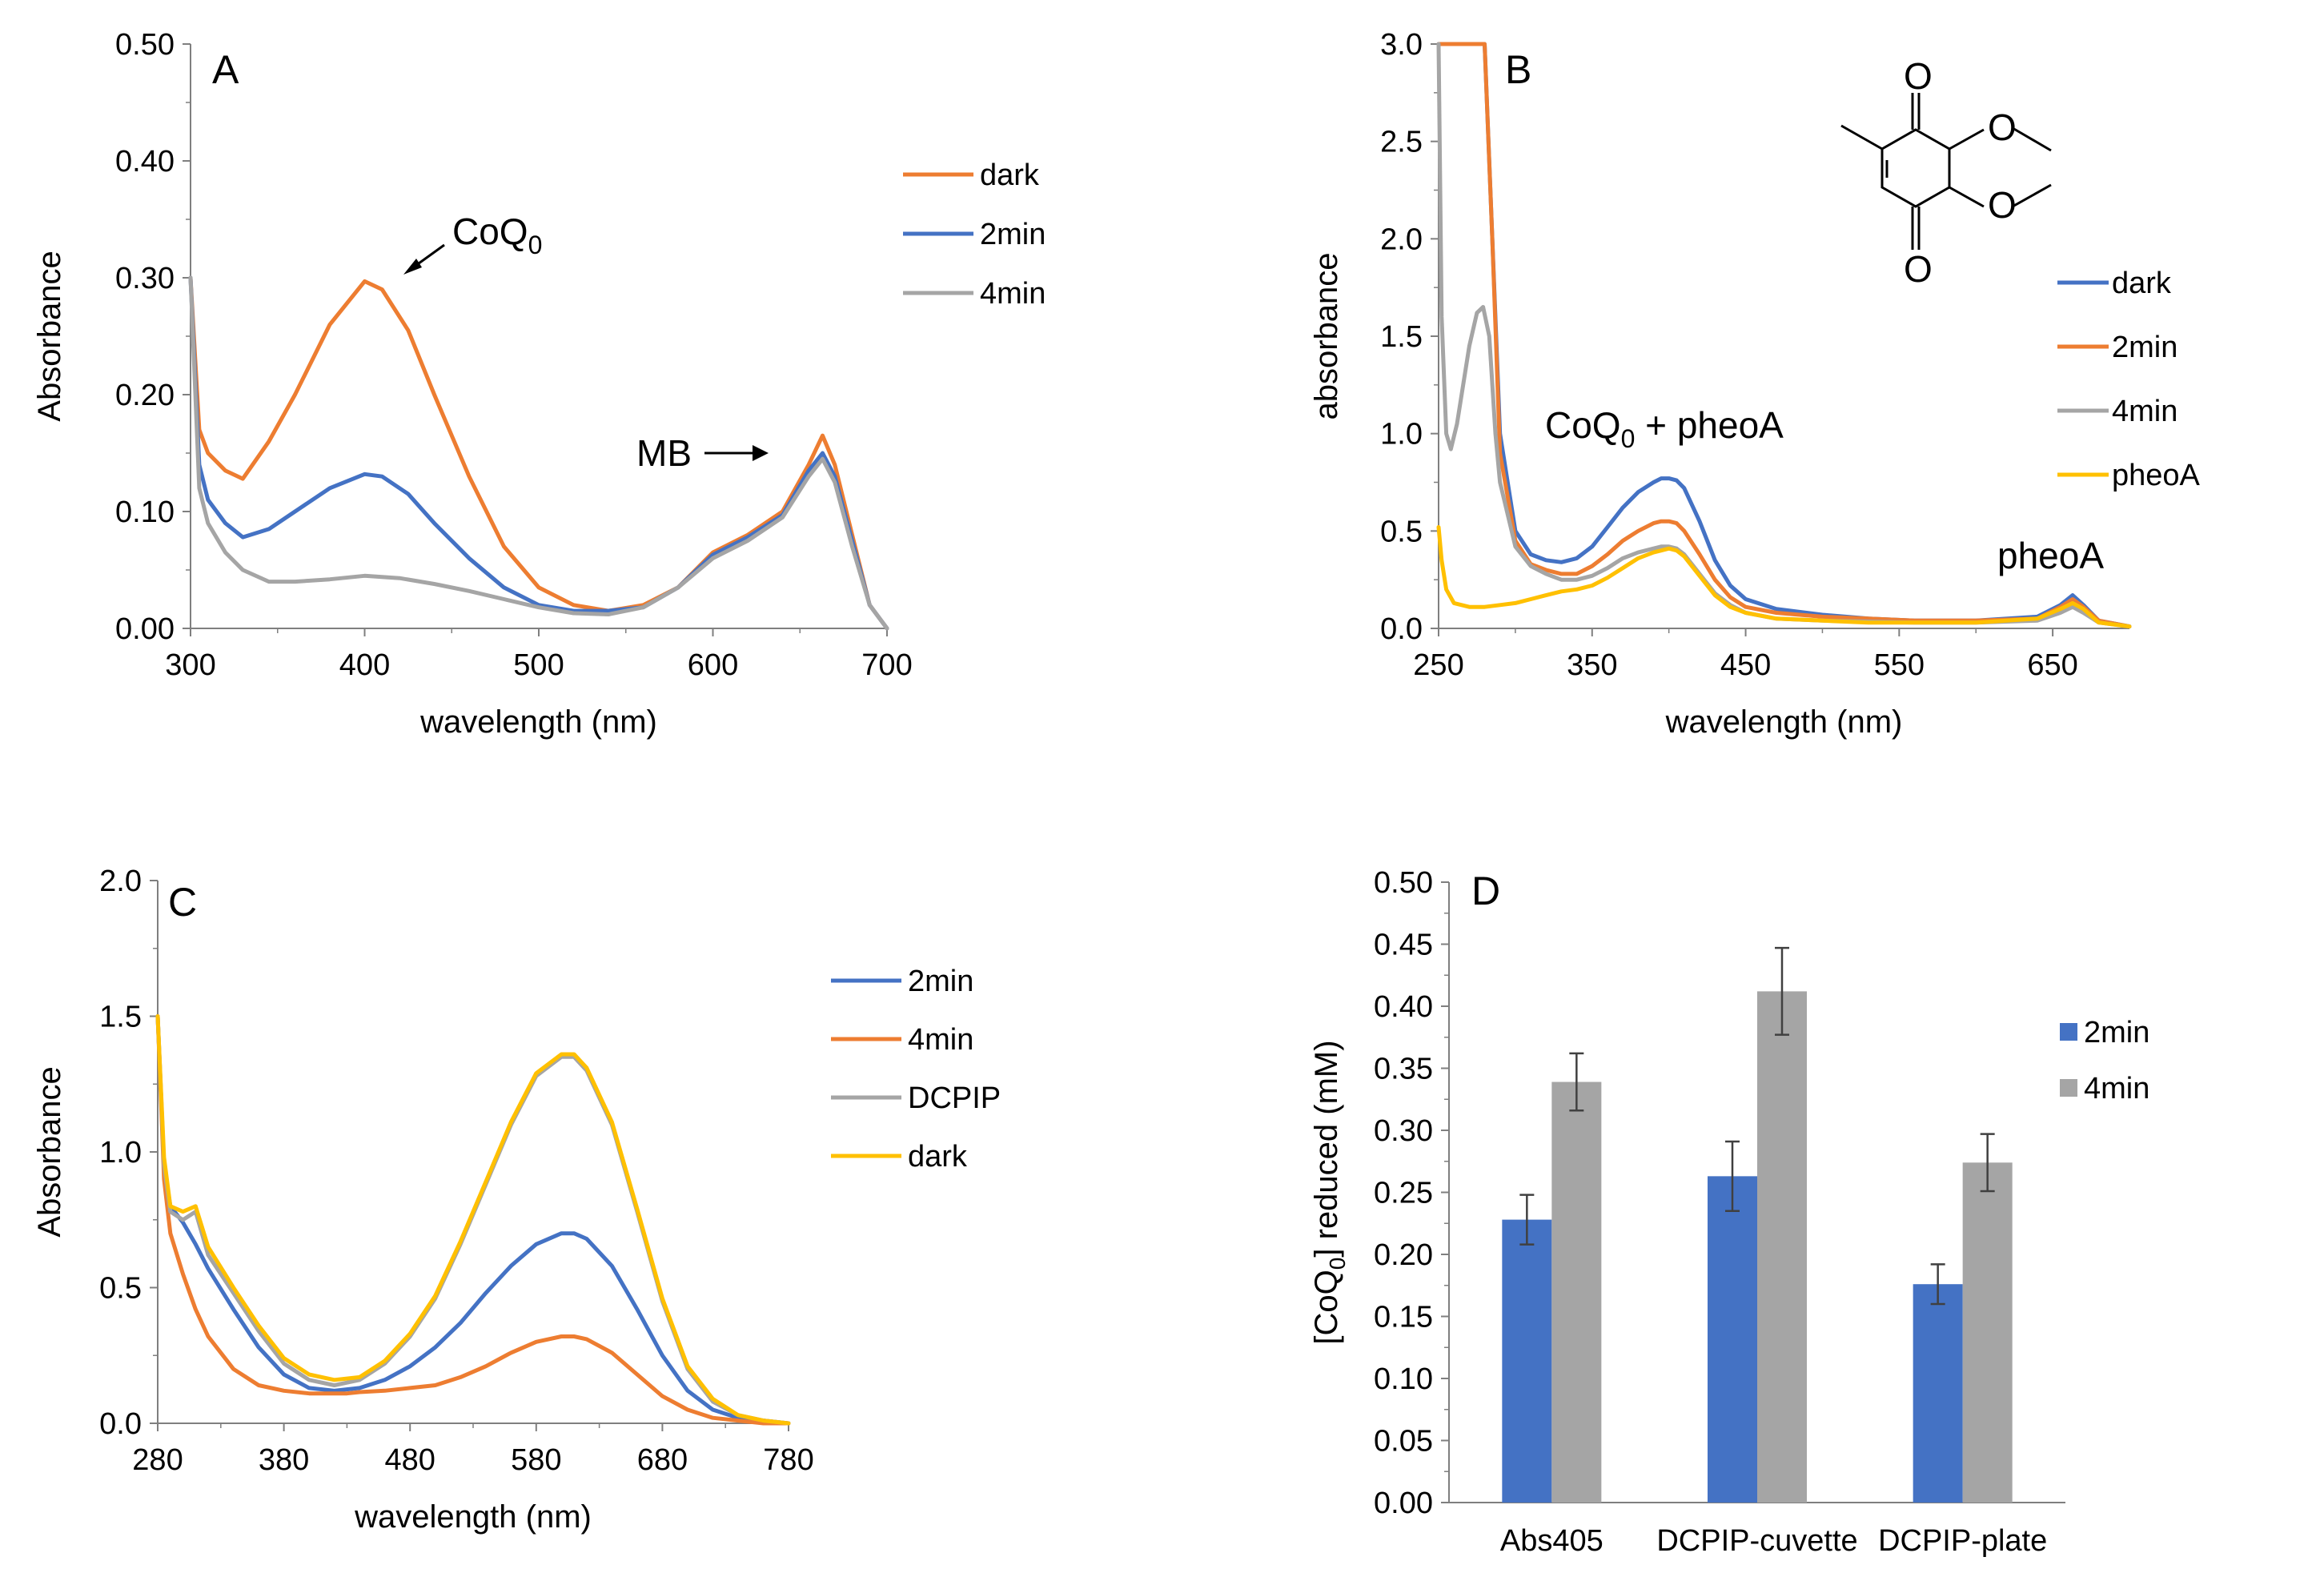 The image size is (2324, 1585). I want to click on annotation-coq0-a-main: CoQ, so click(490, 231).